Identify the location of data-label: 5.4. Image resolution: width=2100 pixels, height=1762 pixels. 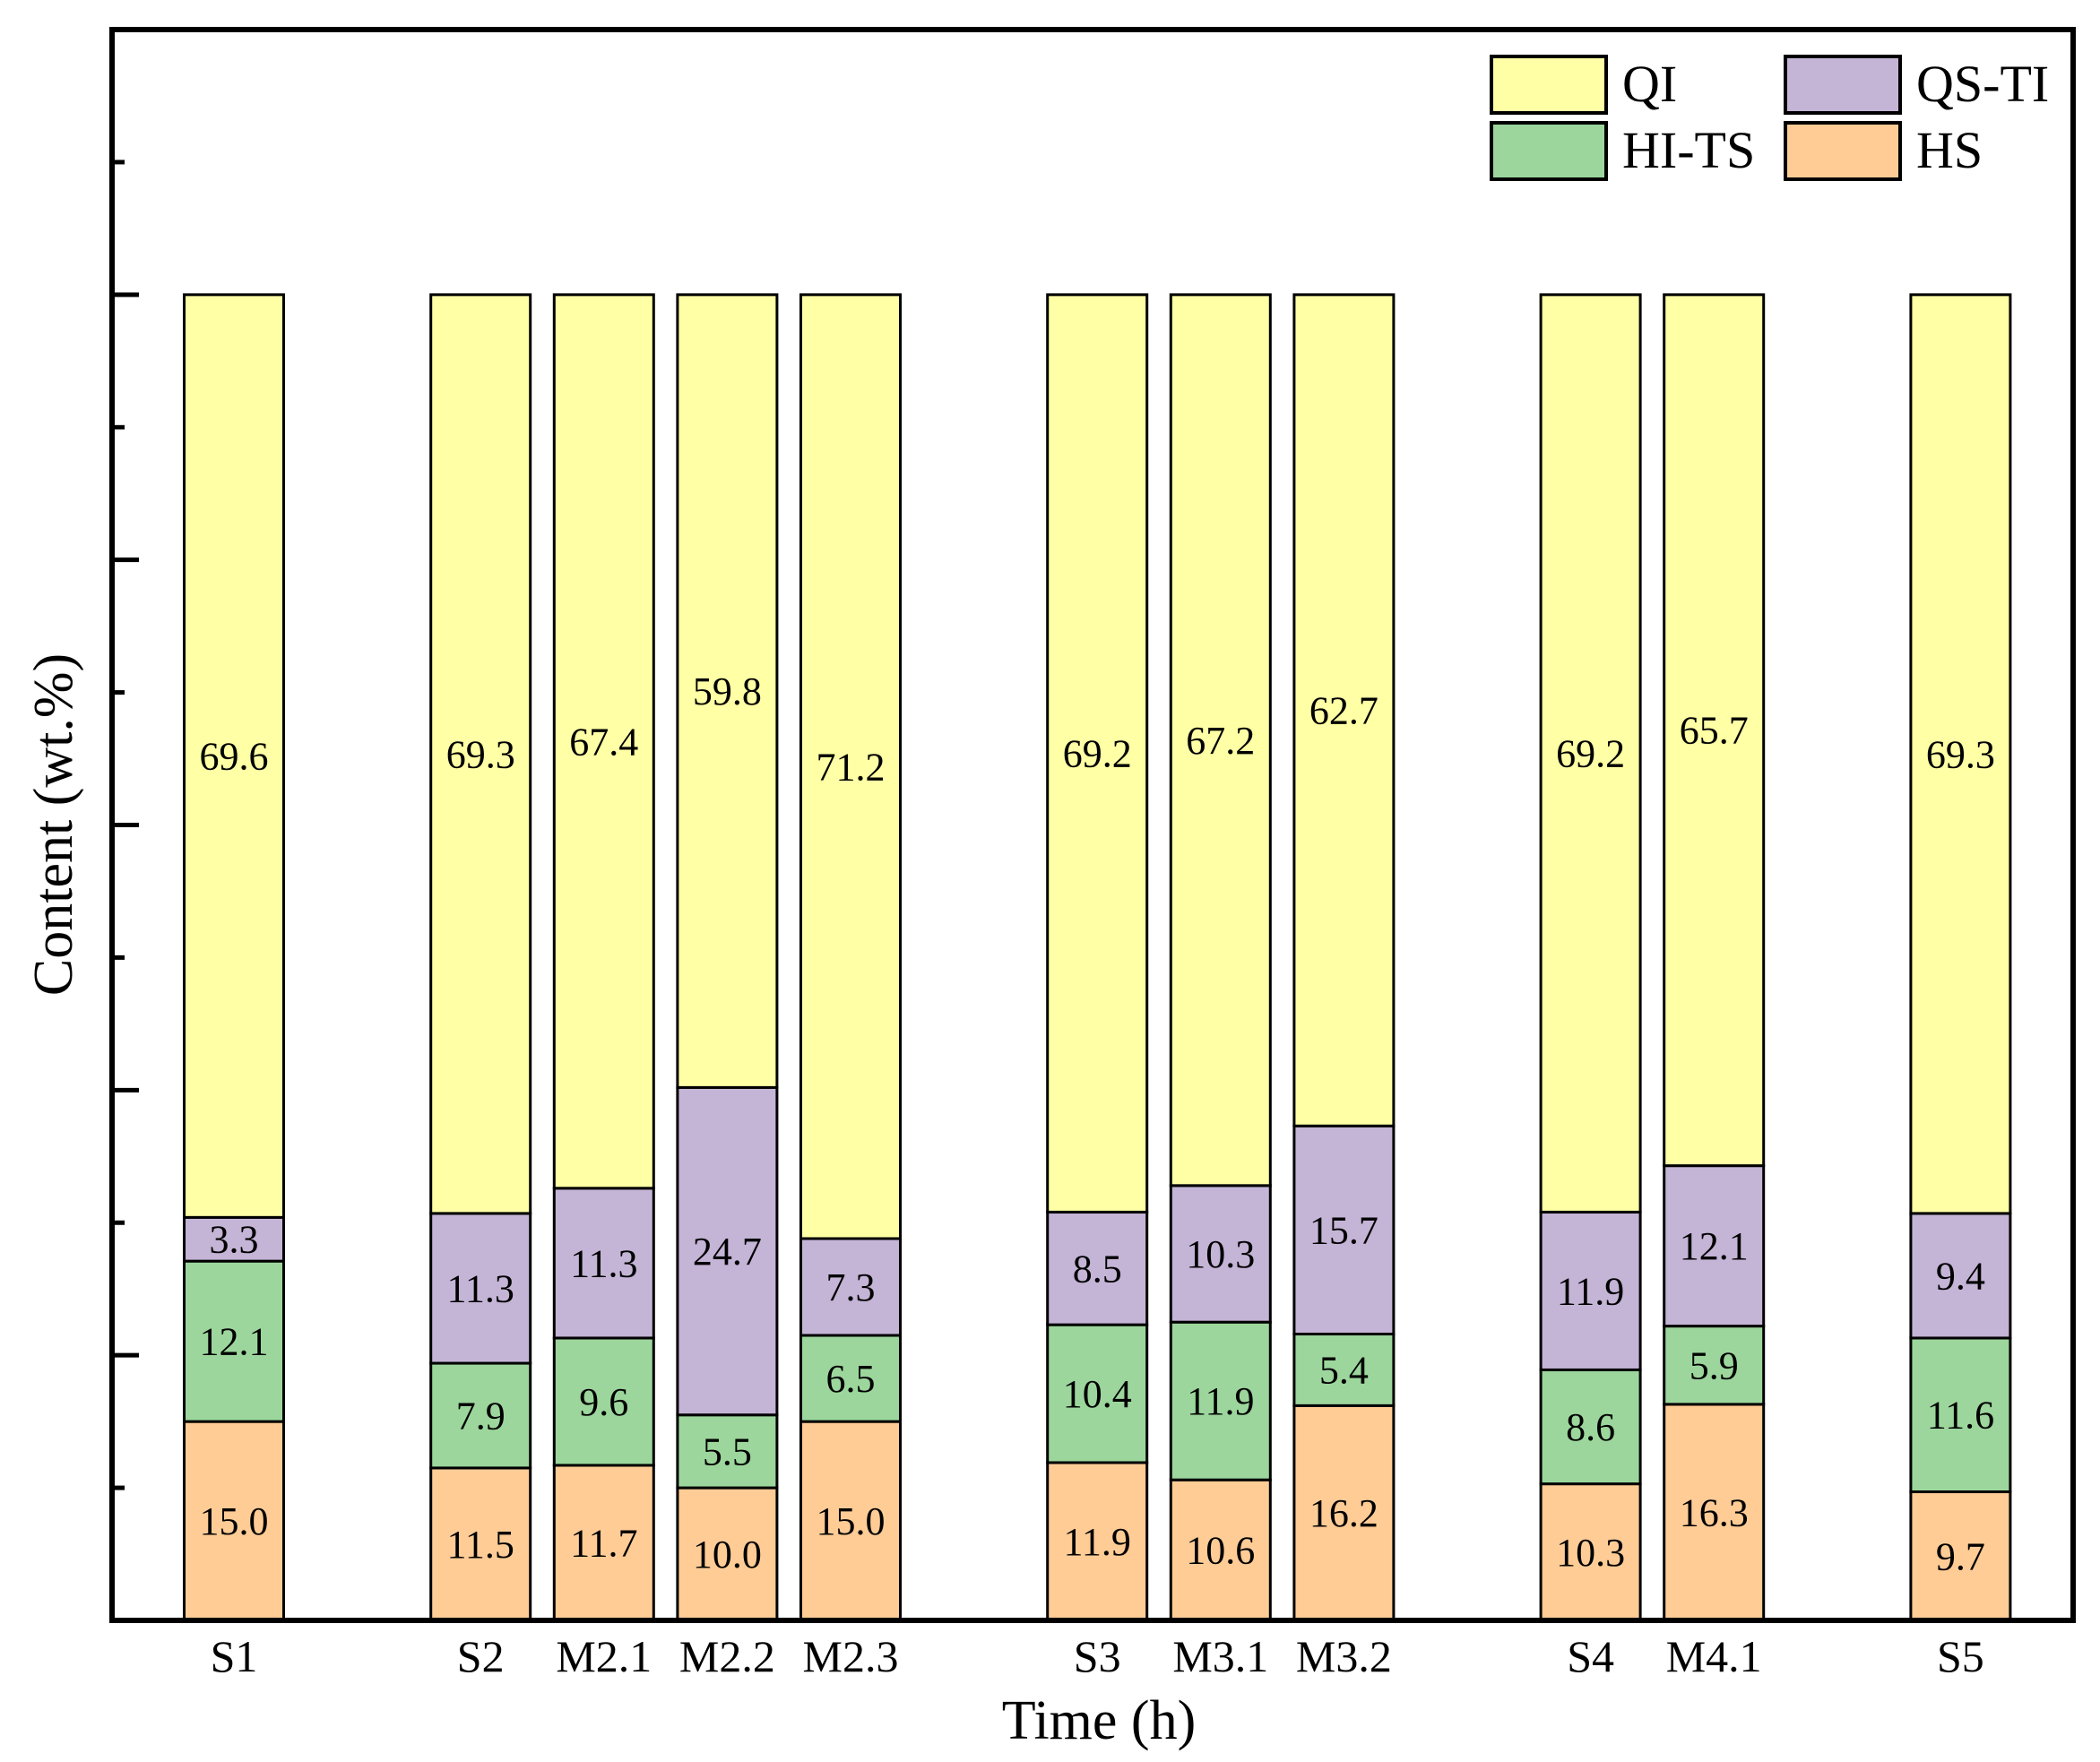
(1344, 1370).